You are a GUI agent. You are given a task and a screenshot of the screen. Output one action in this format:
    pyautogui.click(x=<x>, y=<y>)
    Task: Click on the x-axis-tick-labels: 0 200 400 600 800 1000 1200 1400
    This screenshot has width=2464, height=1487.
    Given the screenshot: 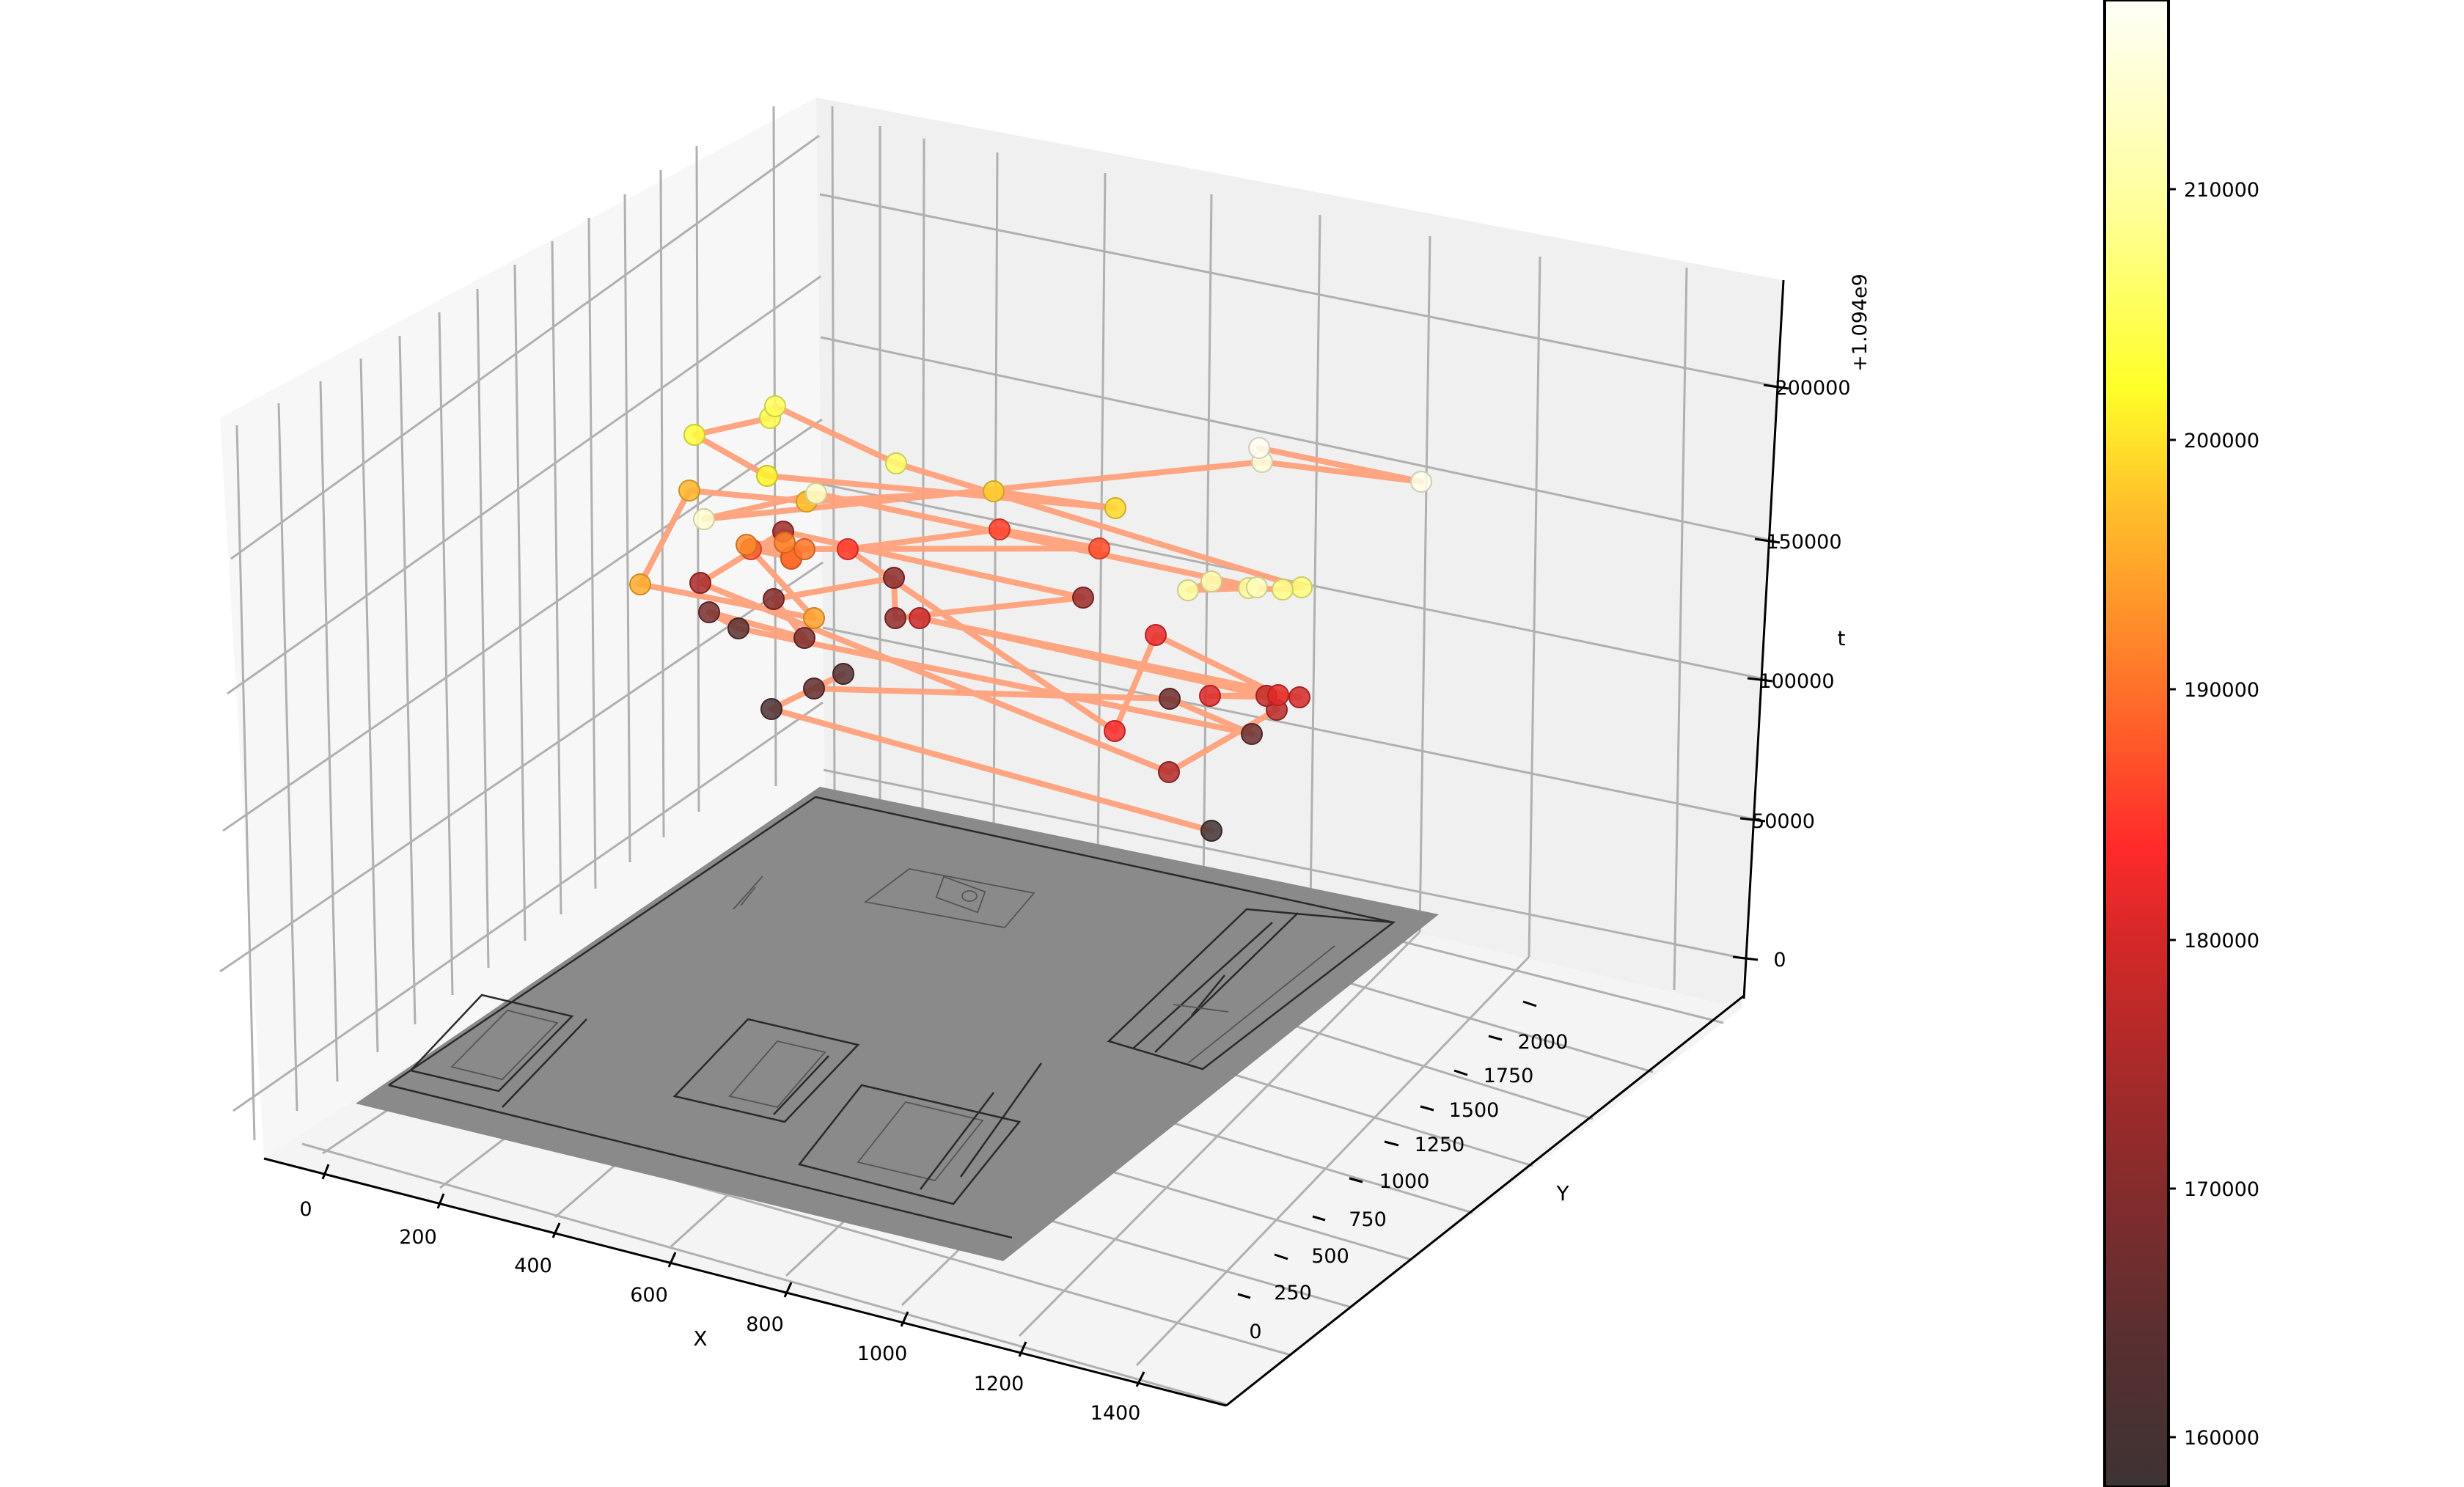 What is the action you would take?
    pyautogui.click(x=719, y=1311)
    